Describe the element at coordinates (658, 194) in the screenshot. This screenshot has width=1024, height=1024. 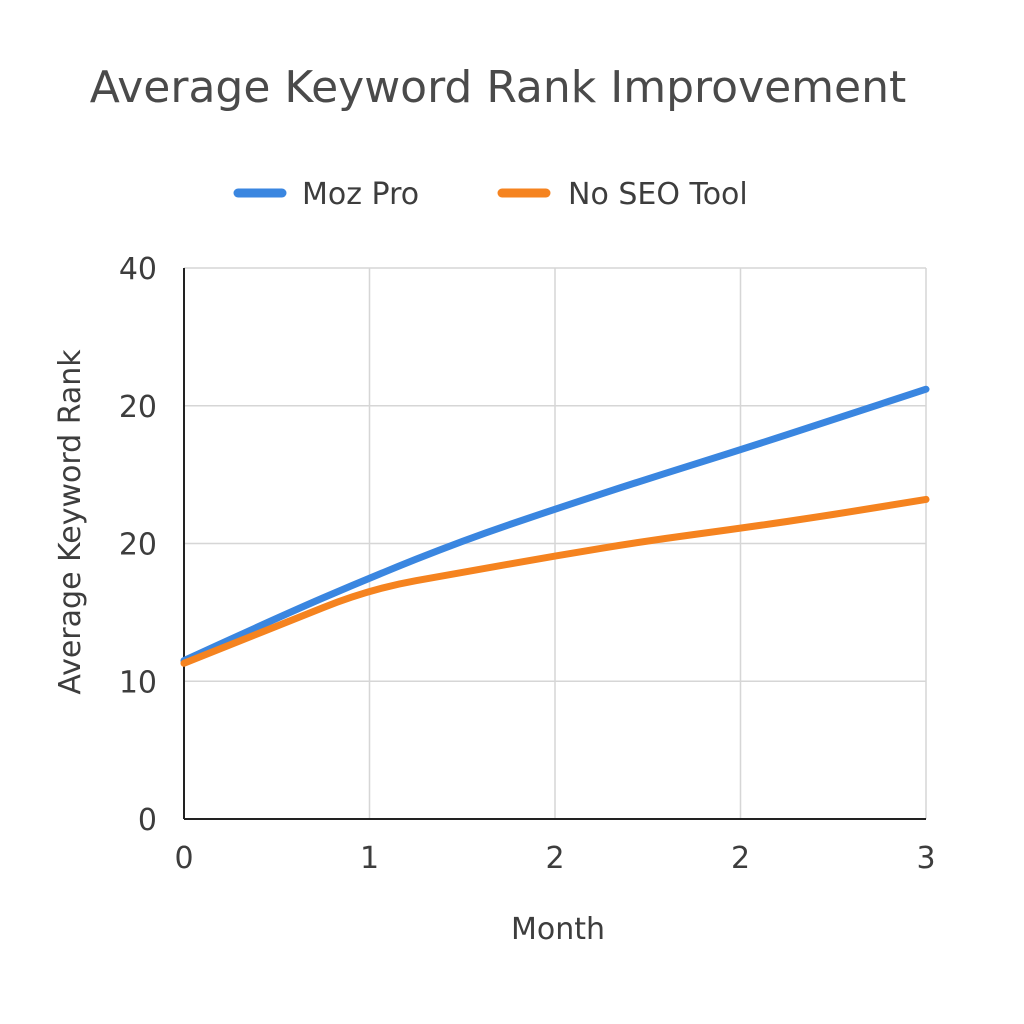
I see `legend-label-no-seo-tool: No SEO Tool` at that location.